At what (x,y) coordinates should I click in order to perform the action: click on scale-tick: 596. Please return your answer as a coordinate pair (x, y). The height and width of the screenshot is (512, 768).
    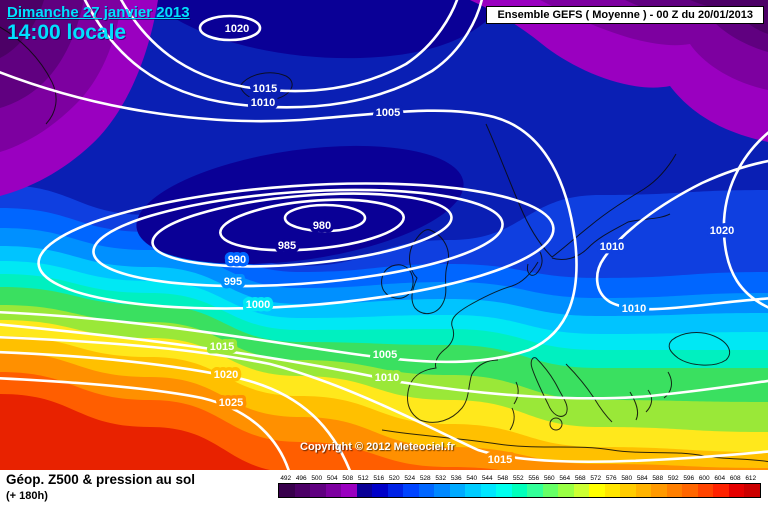
    Looking at the image, I should click on (689, 478).